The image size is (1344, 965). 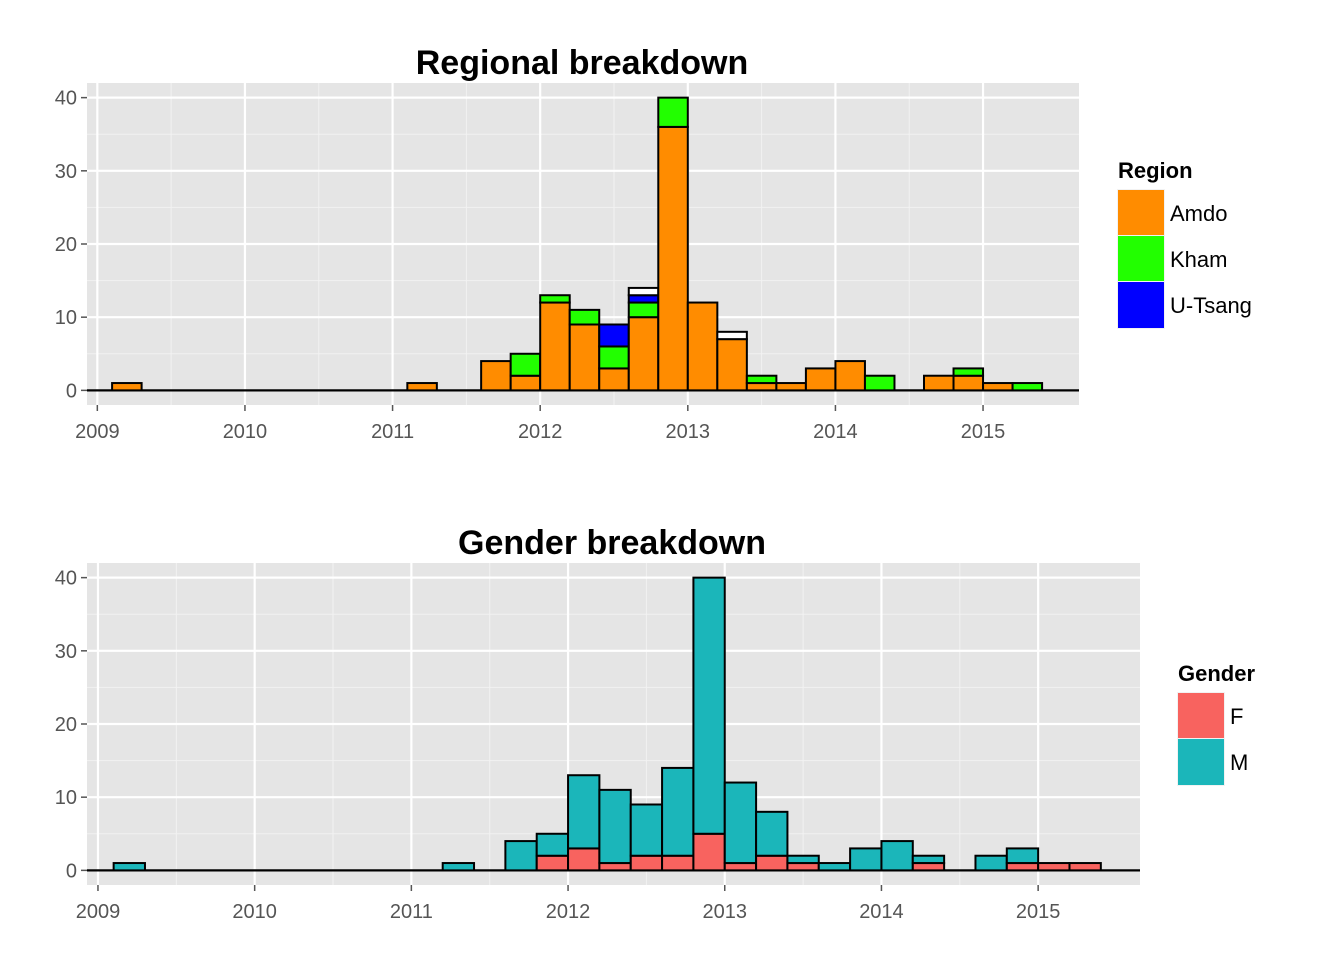 I want to click on regional-legend: Region Amdo Kham U-Tsang, so click(x=1184, y=243).